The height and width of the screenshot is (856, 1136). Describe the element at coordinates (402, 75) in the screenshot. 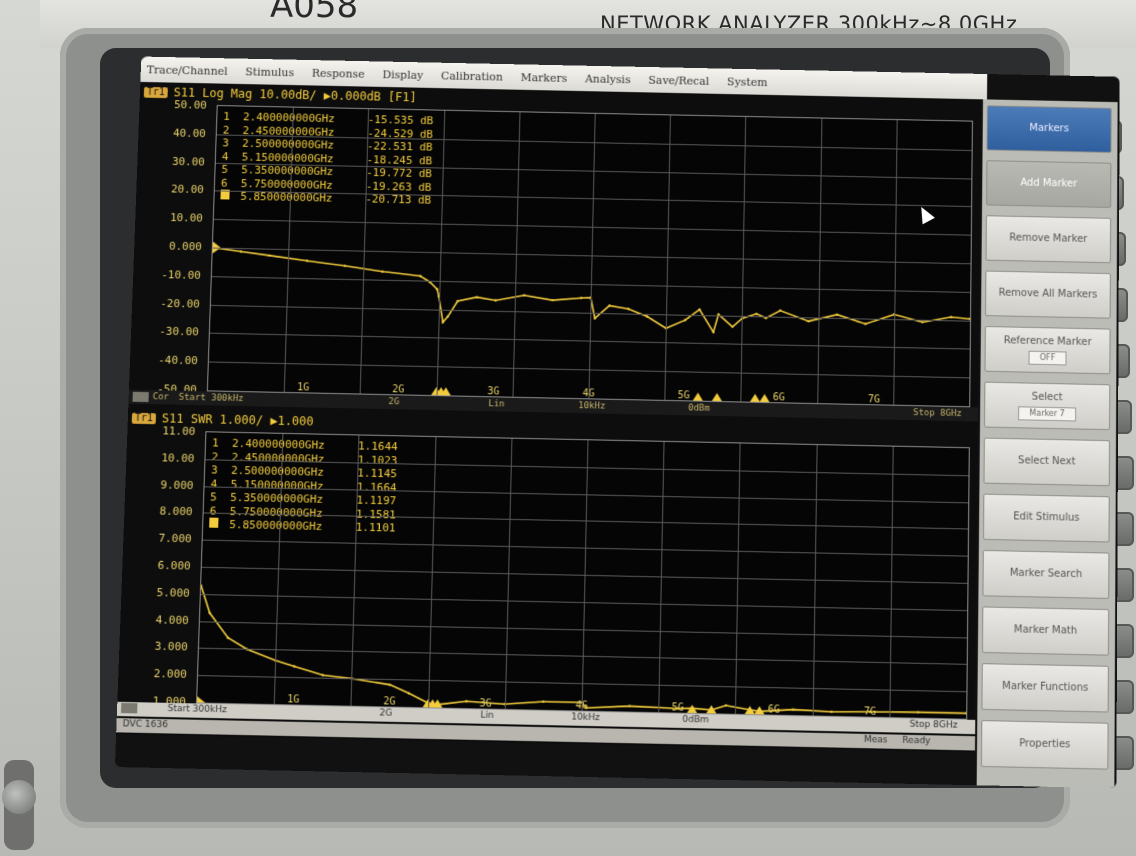

I see `menu-item-display: Display` at that location.